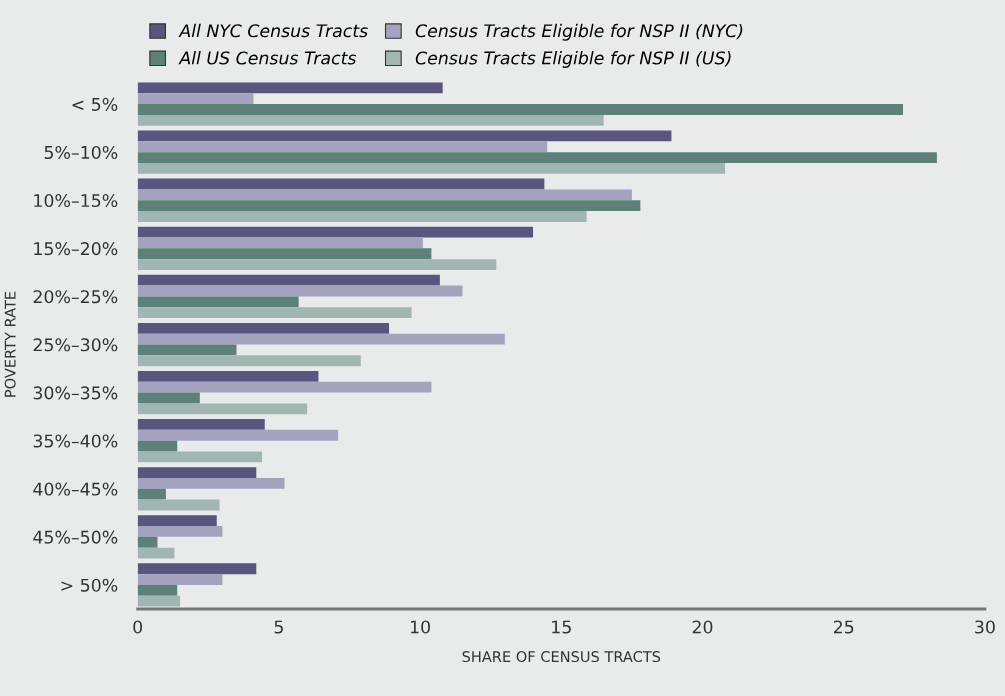  I want to click on y-tick-label: 5%–10%, so click(81, 152).